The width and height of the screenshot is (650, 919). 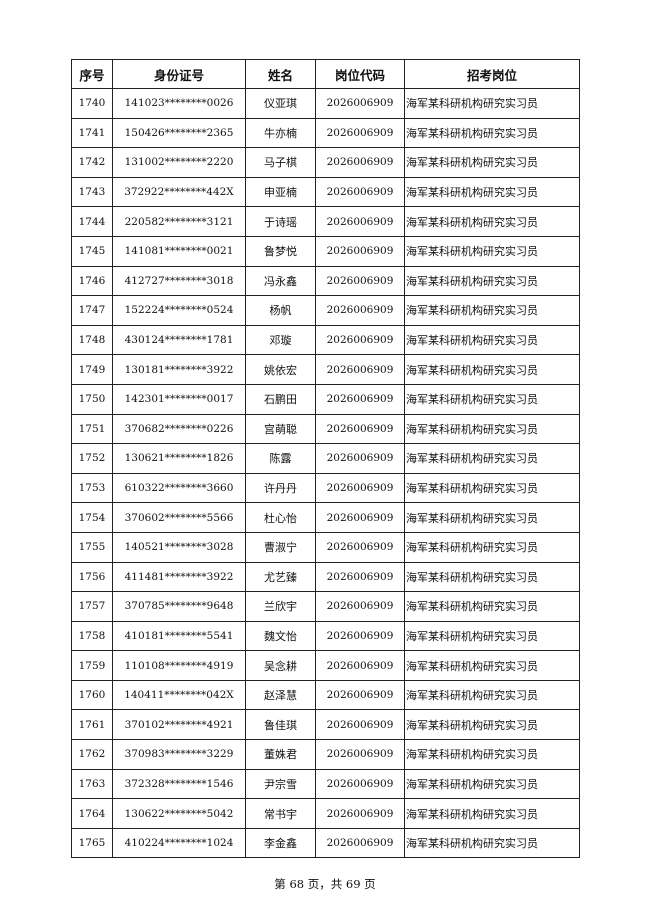 I want to click on cell-index: 1754, so click(x=92, y=517).